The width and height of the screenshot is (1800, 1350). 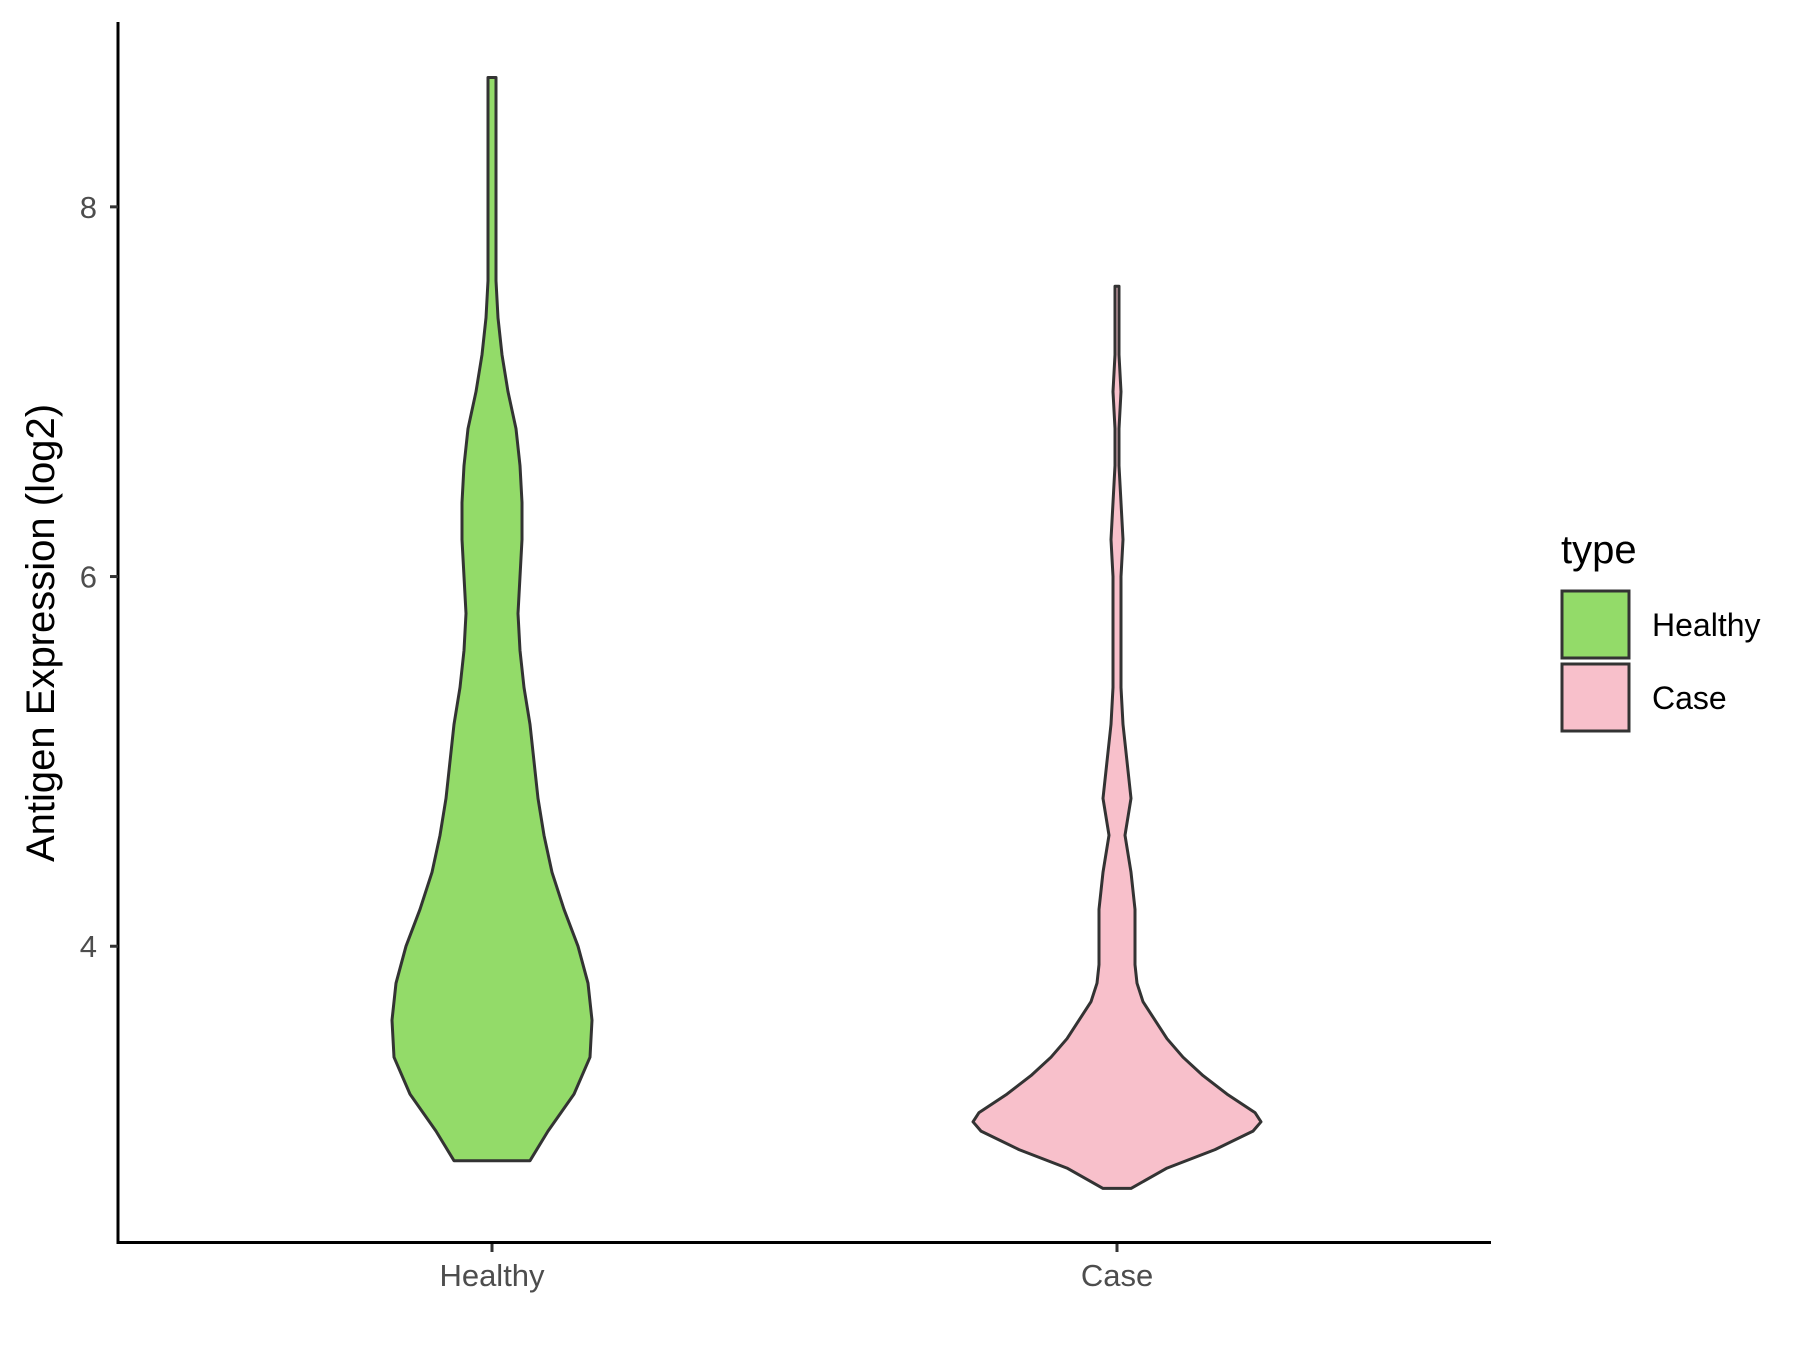 What do you see at coordinates (1689, 698) in the screenshot?
I see `legend-label: Case` at bounding box center [1689, 698].